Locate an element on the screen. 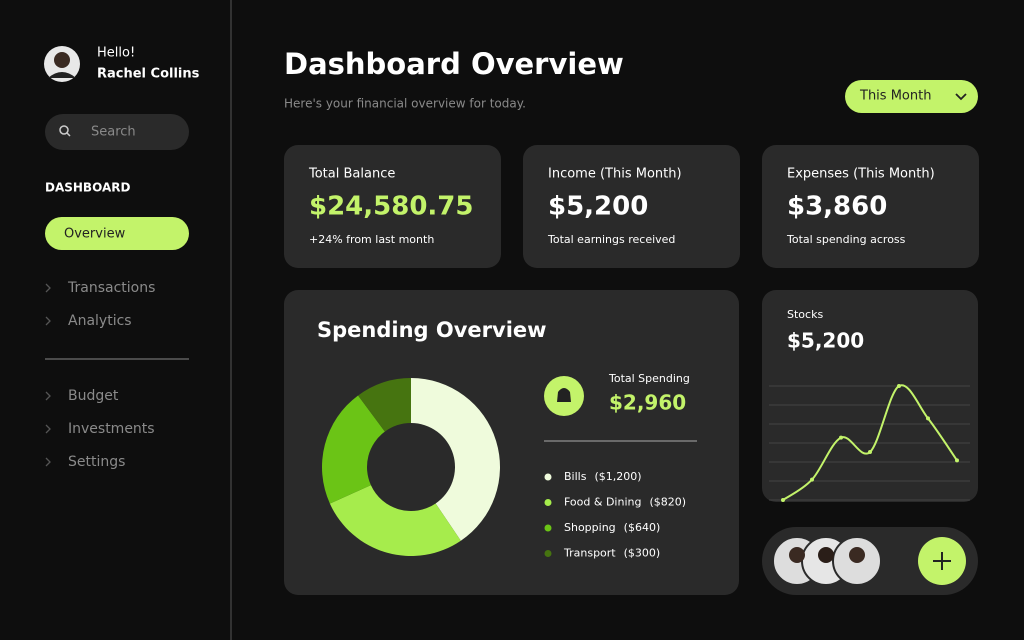 This screenshot has height=640, width=1024. period-selector is located at coordinates (911, 96).